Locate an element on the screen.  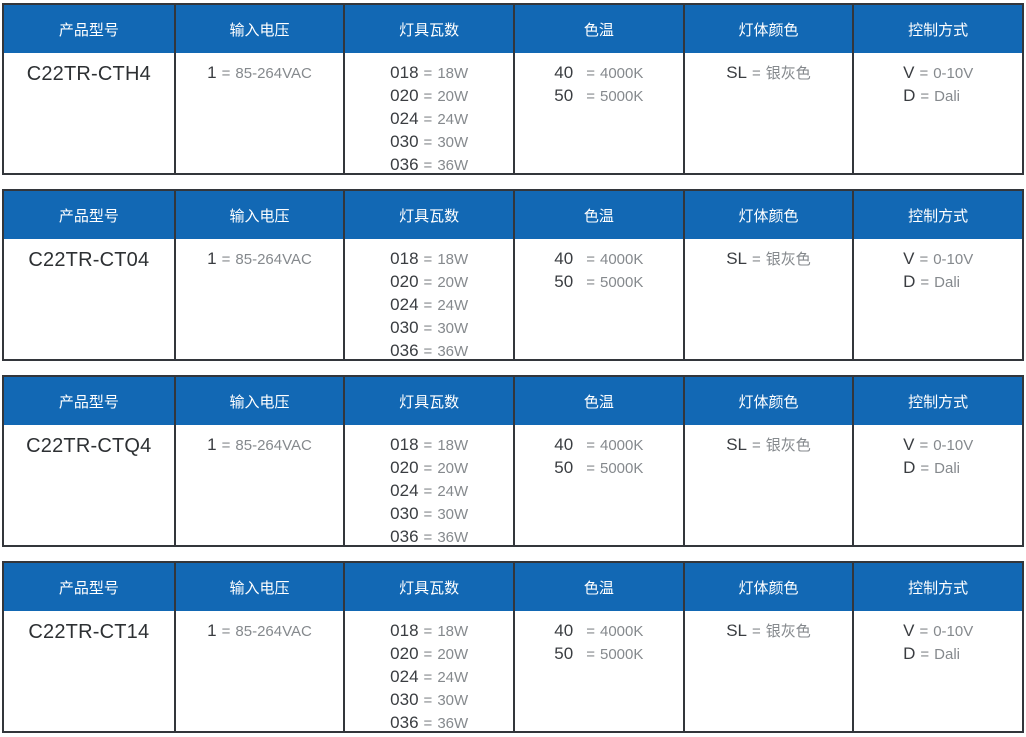
option-code: 50 is located at coordinates (564, 281).